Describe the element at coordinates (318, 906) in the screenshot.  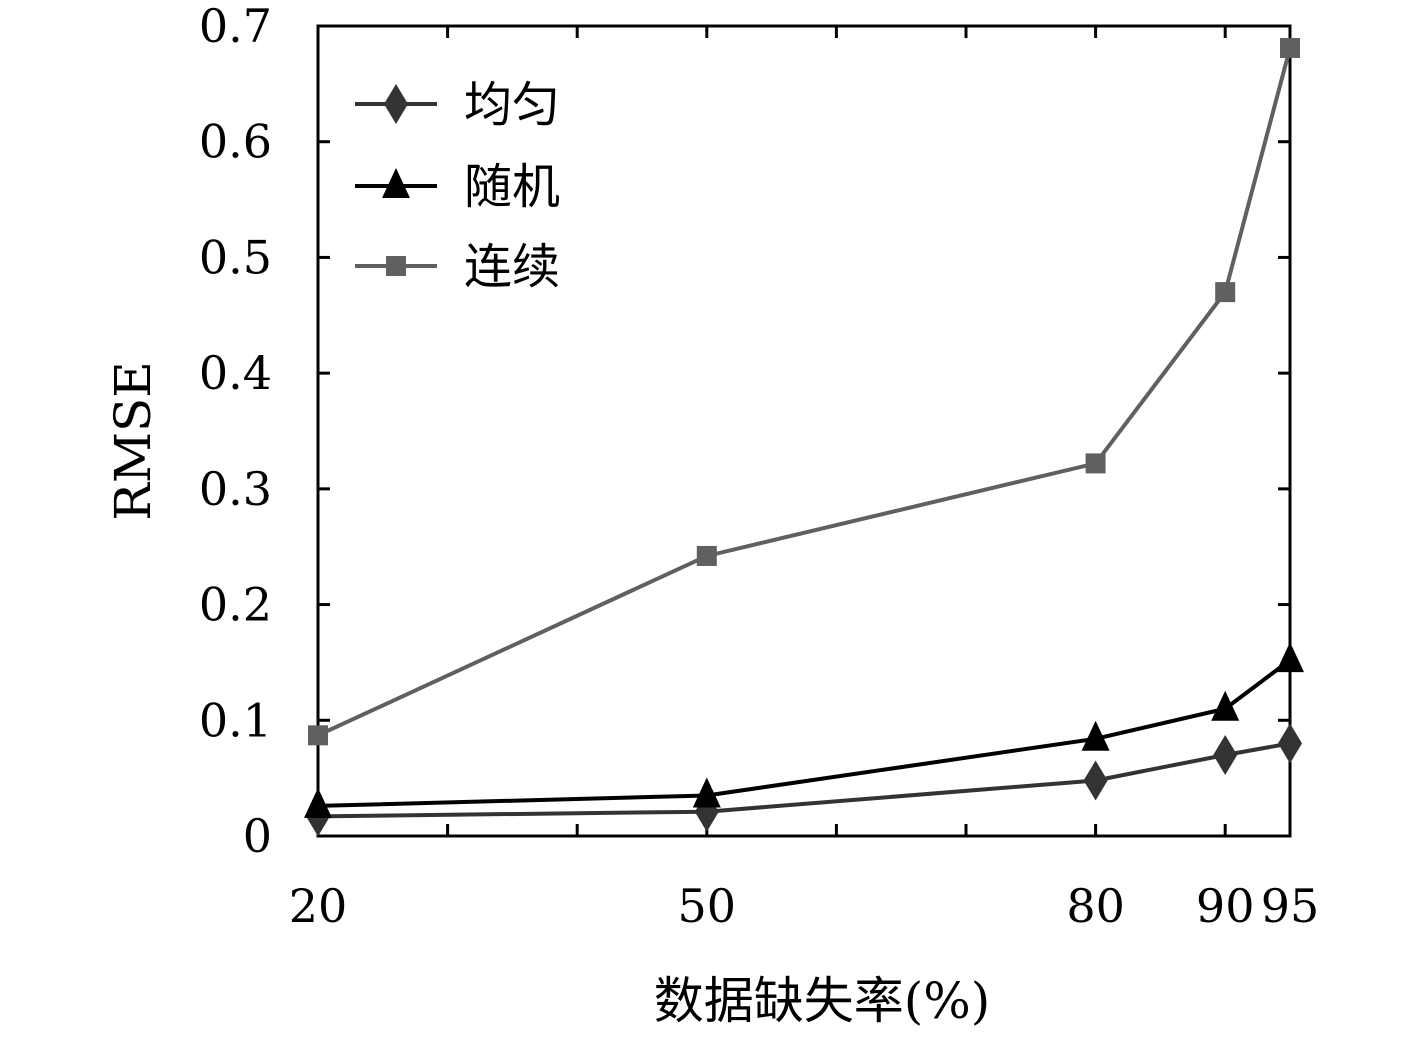
I see `x-tick-label: 20` at that location.